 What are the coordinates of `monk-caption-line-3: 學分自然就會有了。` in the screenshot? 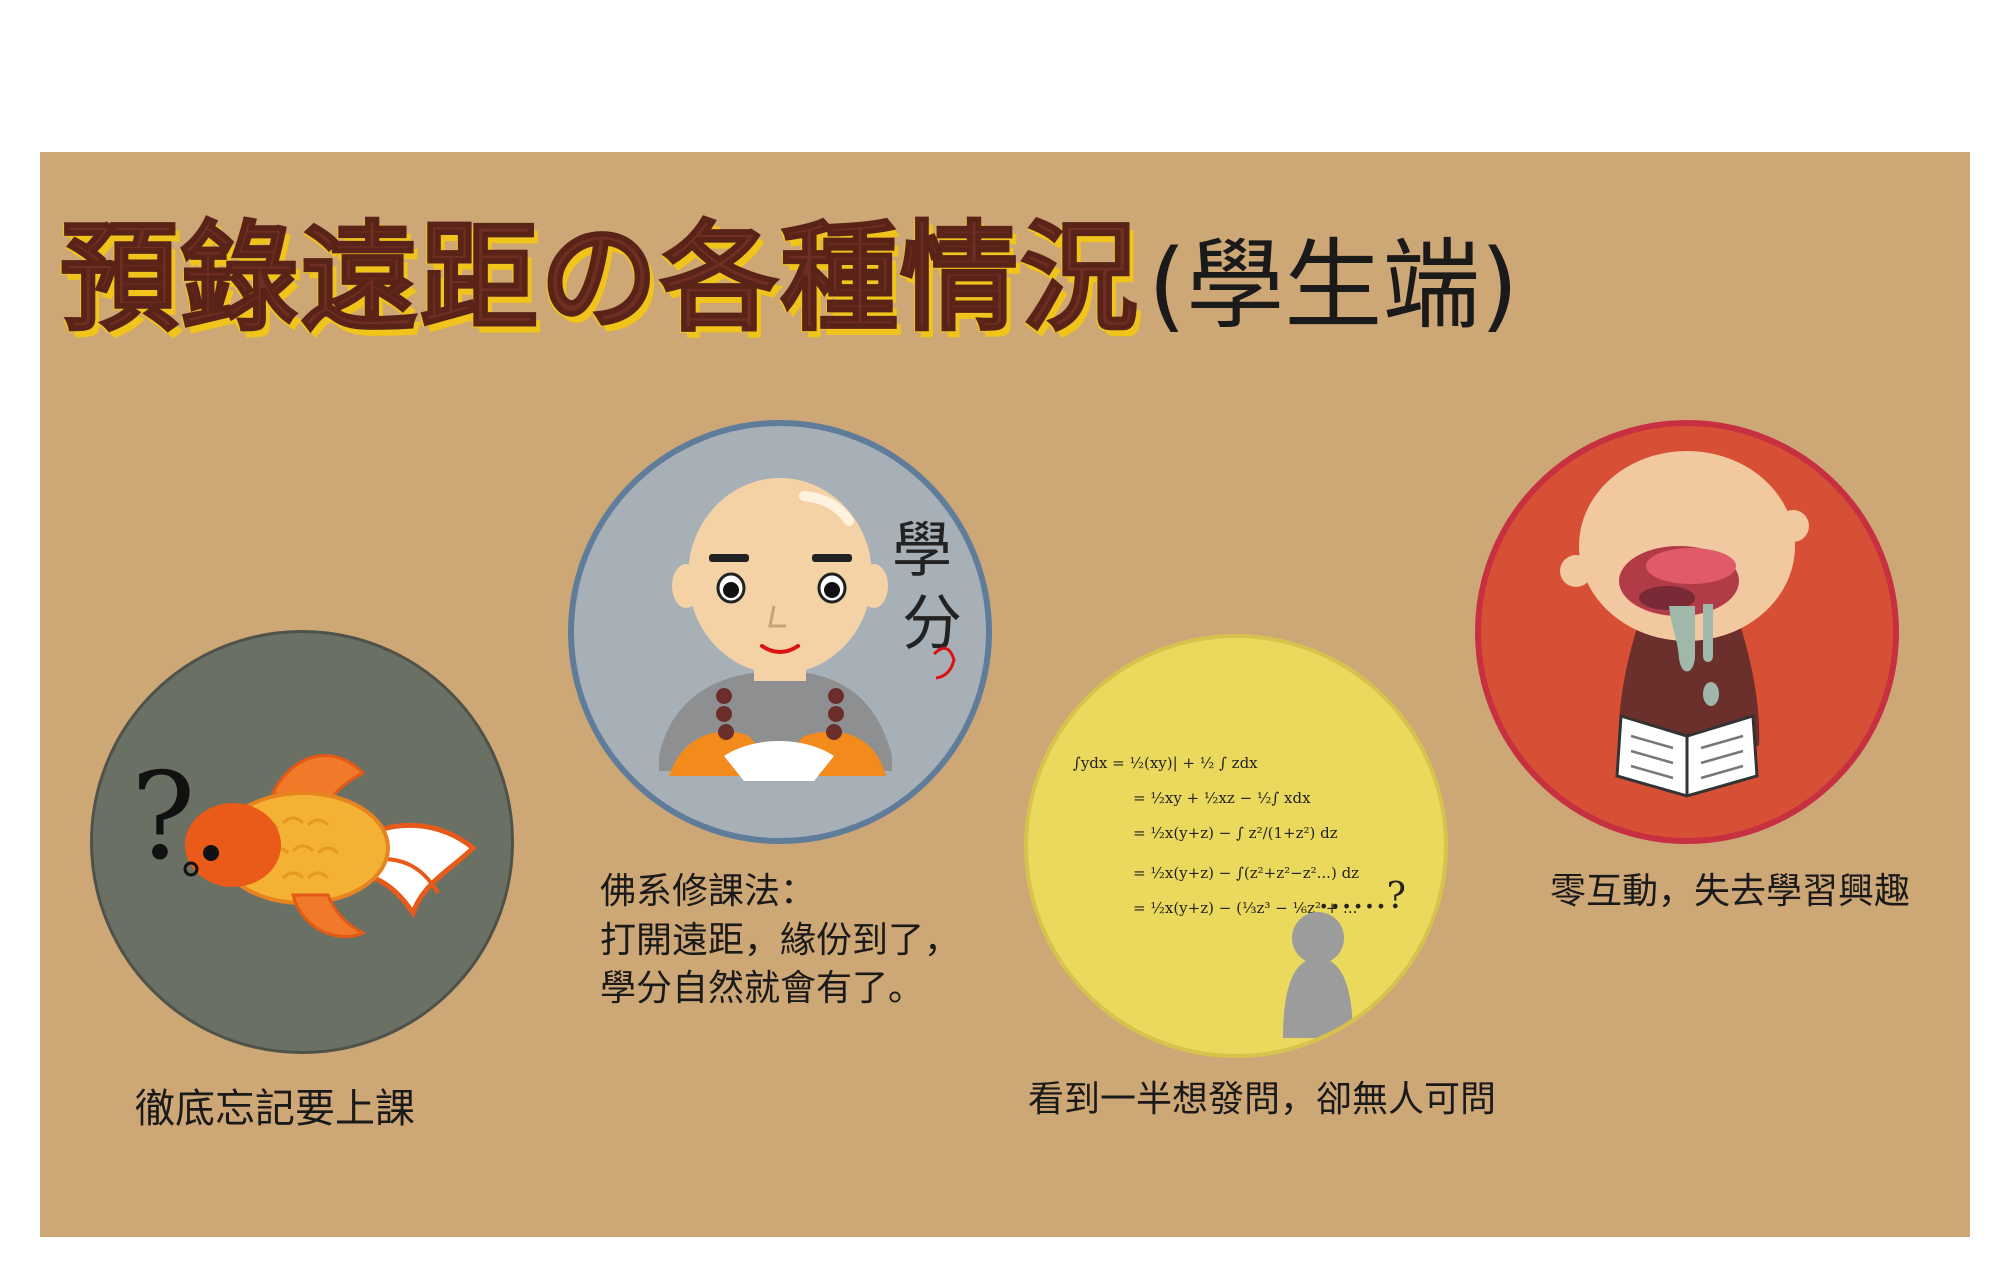 It's located at (762, 989).